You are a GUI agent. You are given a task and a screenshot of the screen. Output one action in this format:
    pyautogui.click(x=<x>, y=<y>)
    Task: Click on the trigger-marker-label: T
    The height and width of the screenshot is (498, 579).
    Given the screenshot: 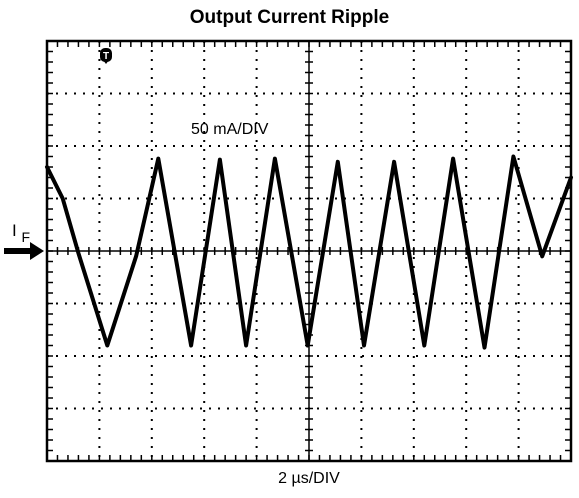 What is the action you would take?
    pyautogui.click(x=106, y=56)
    